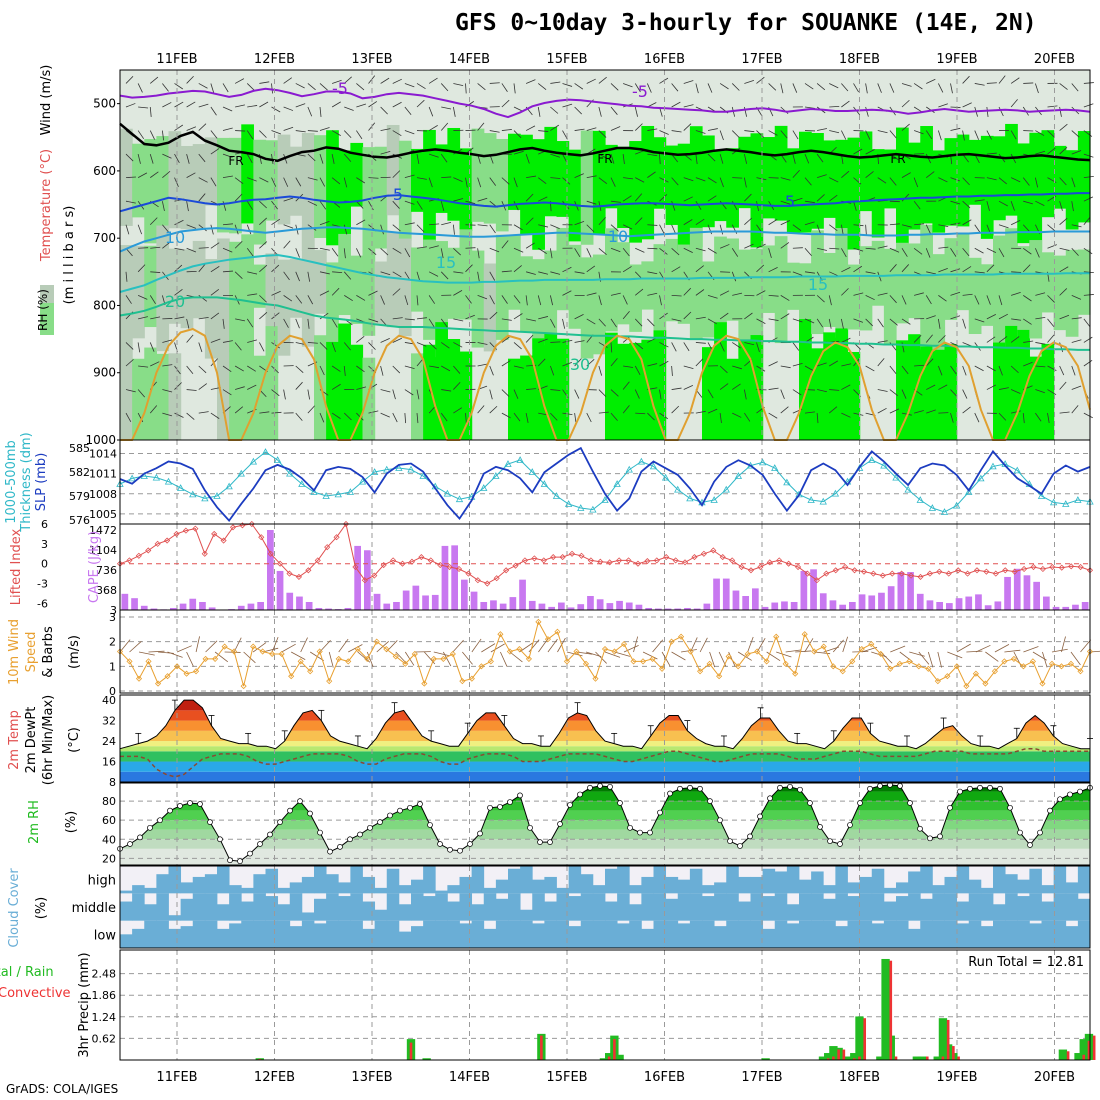  What do you see at coordinates (104, 238) in the screenshot?
I see `pressure-tick-label: 700` at bounding box center [104, 238].